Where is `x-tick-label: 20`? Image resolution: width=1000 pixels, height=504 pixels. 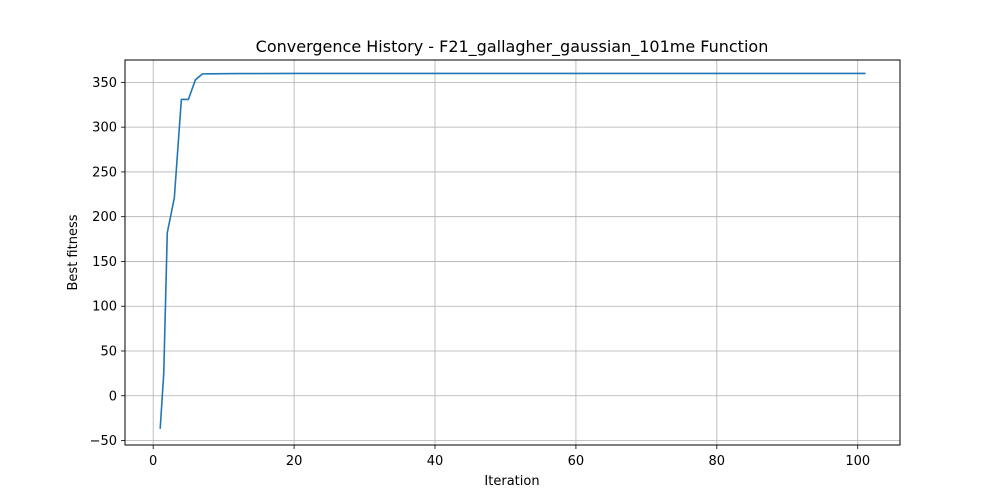
x-tick-label: 20 is located at coordinates (294, 461).